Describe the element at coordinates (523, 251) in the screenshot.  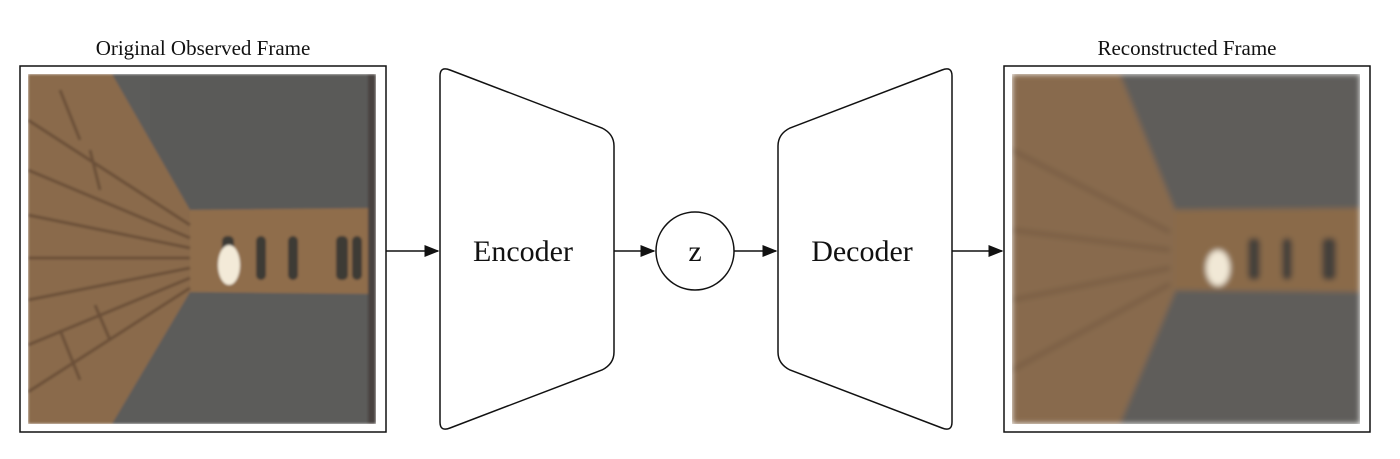
I see `encoder-label: Encoder` at that location.